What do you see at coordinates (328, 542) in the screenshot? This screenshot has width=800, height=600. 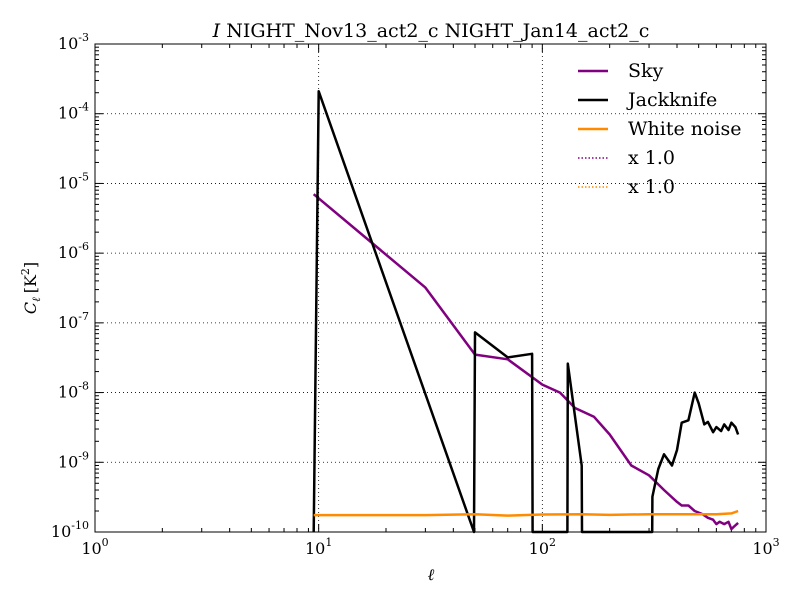 I see `x-tick-label-exp: 1` at bounding box center [328, 542].